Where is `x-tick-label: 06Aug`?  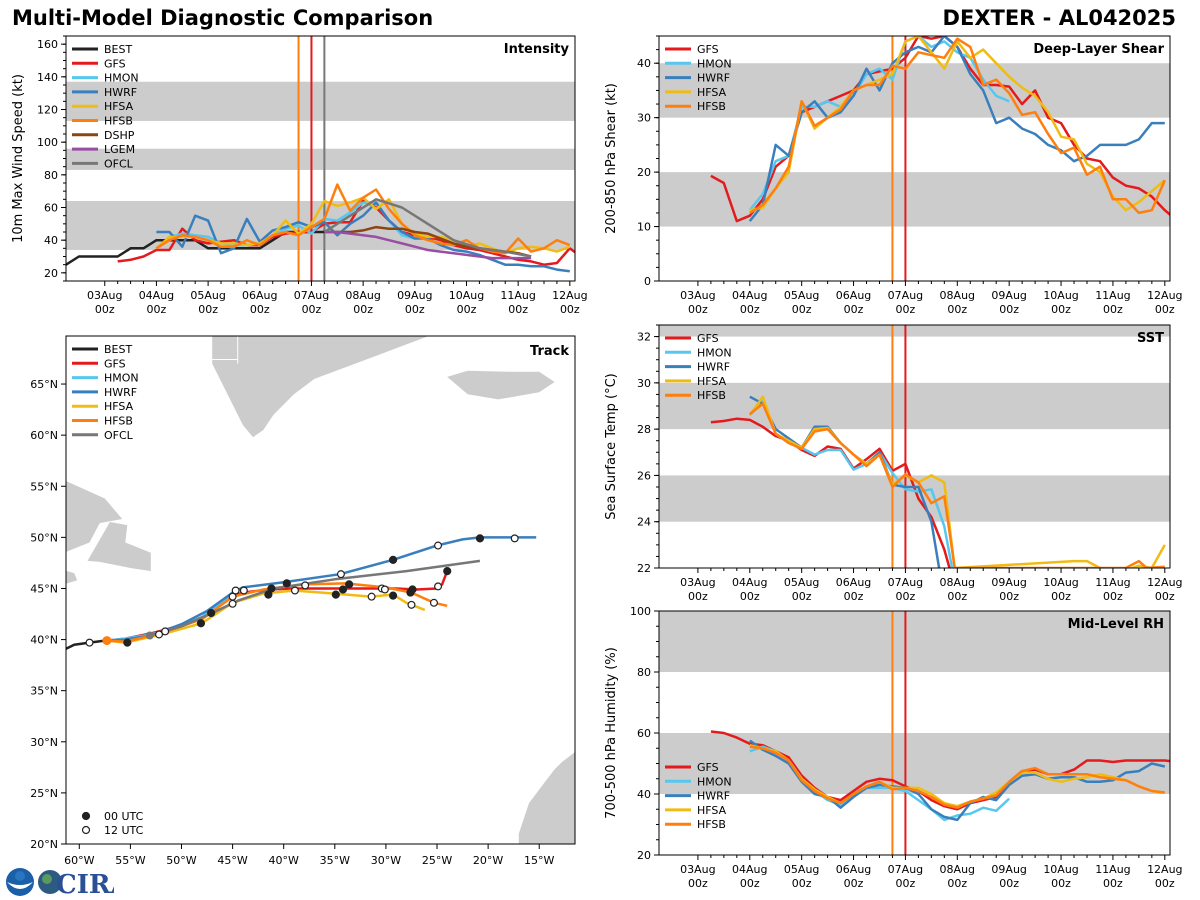 x-tick-label: 06Aug is located at coordinates (853, 869).